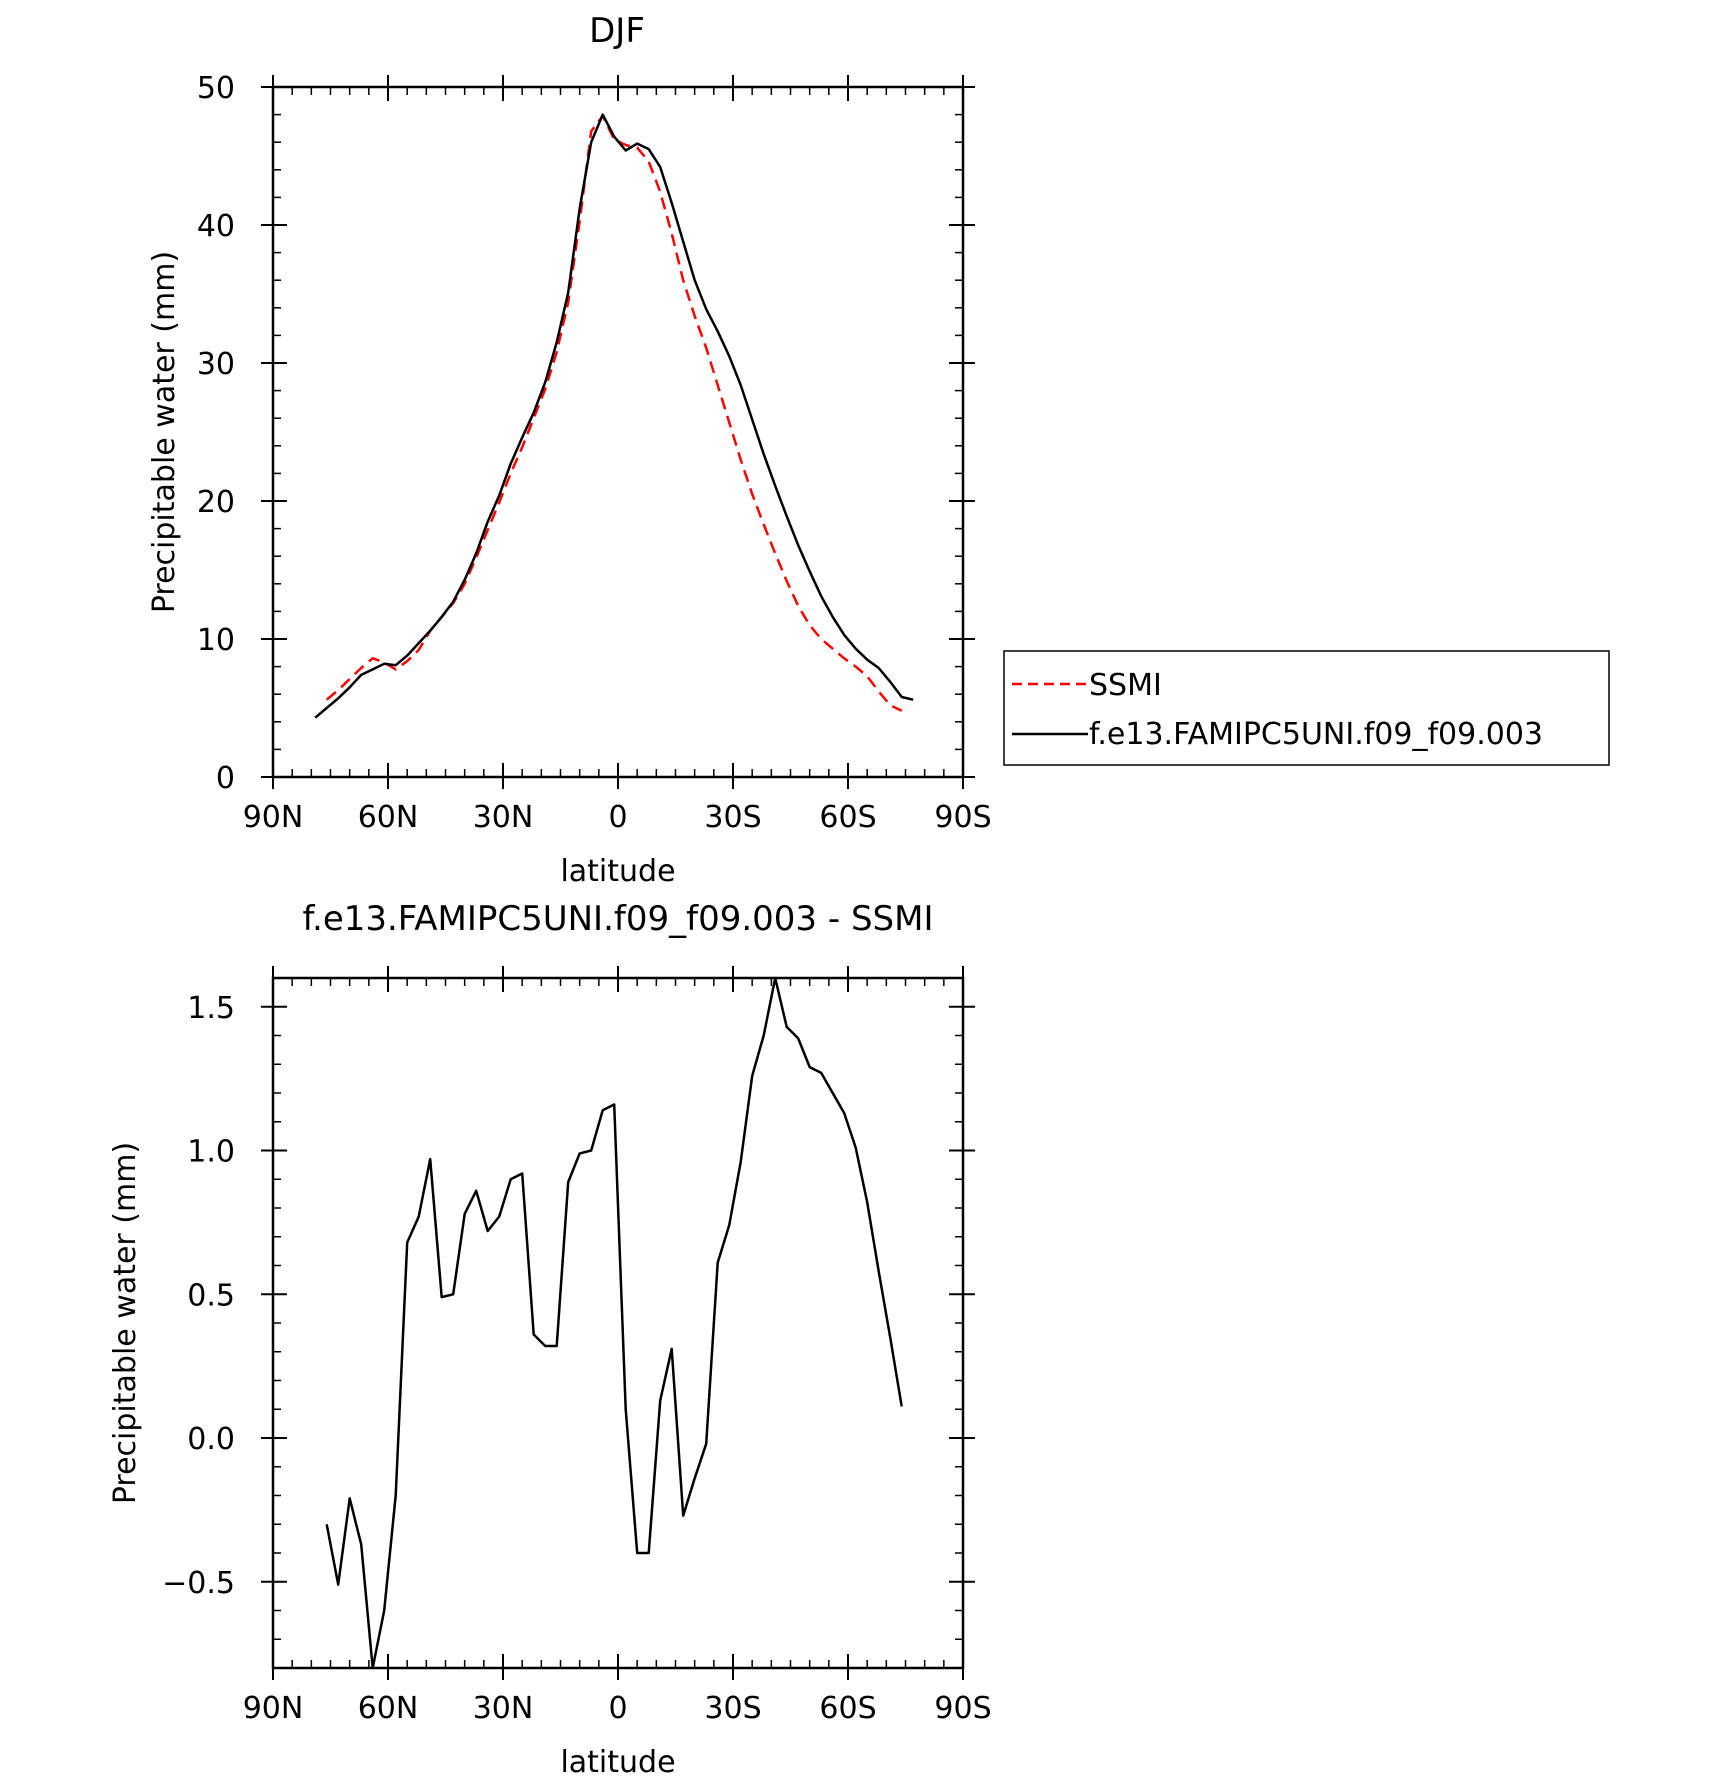 This screenshot has width=1710, height=1781. I want to click on legend-box, so click(1306, 708).